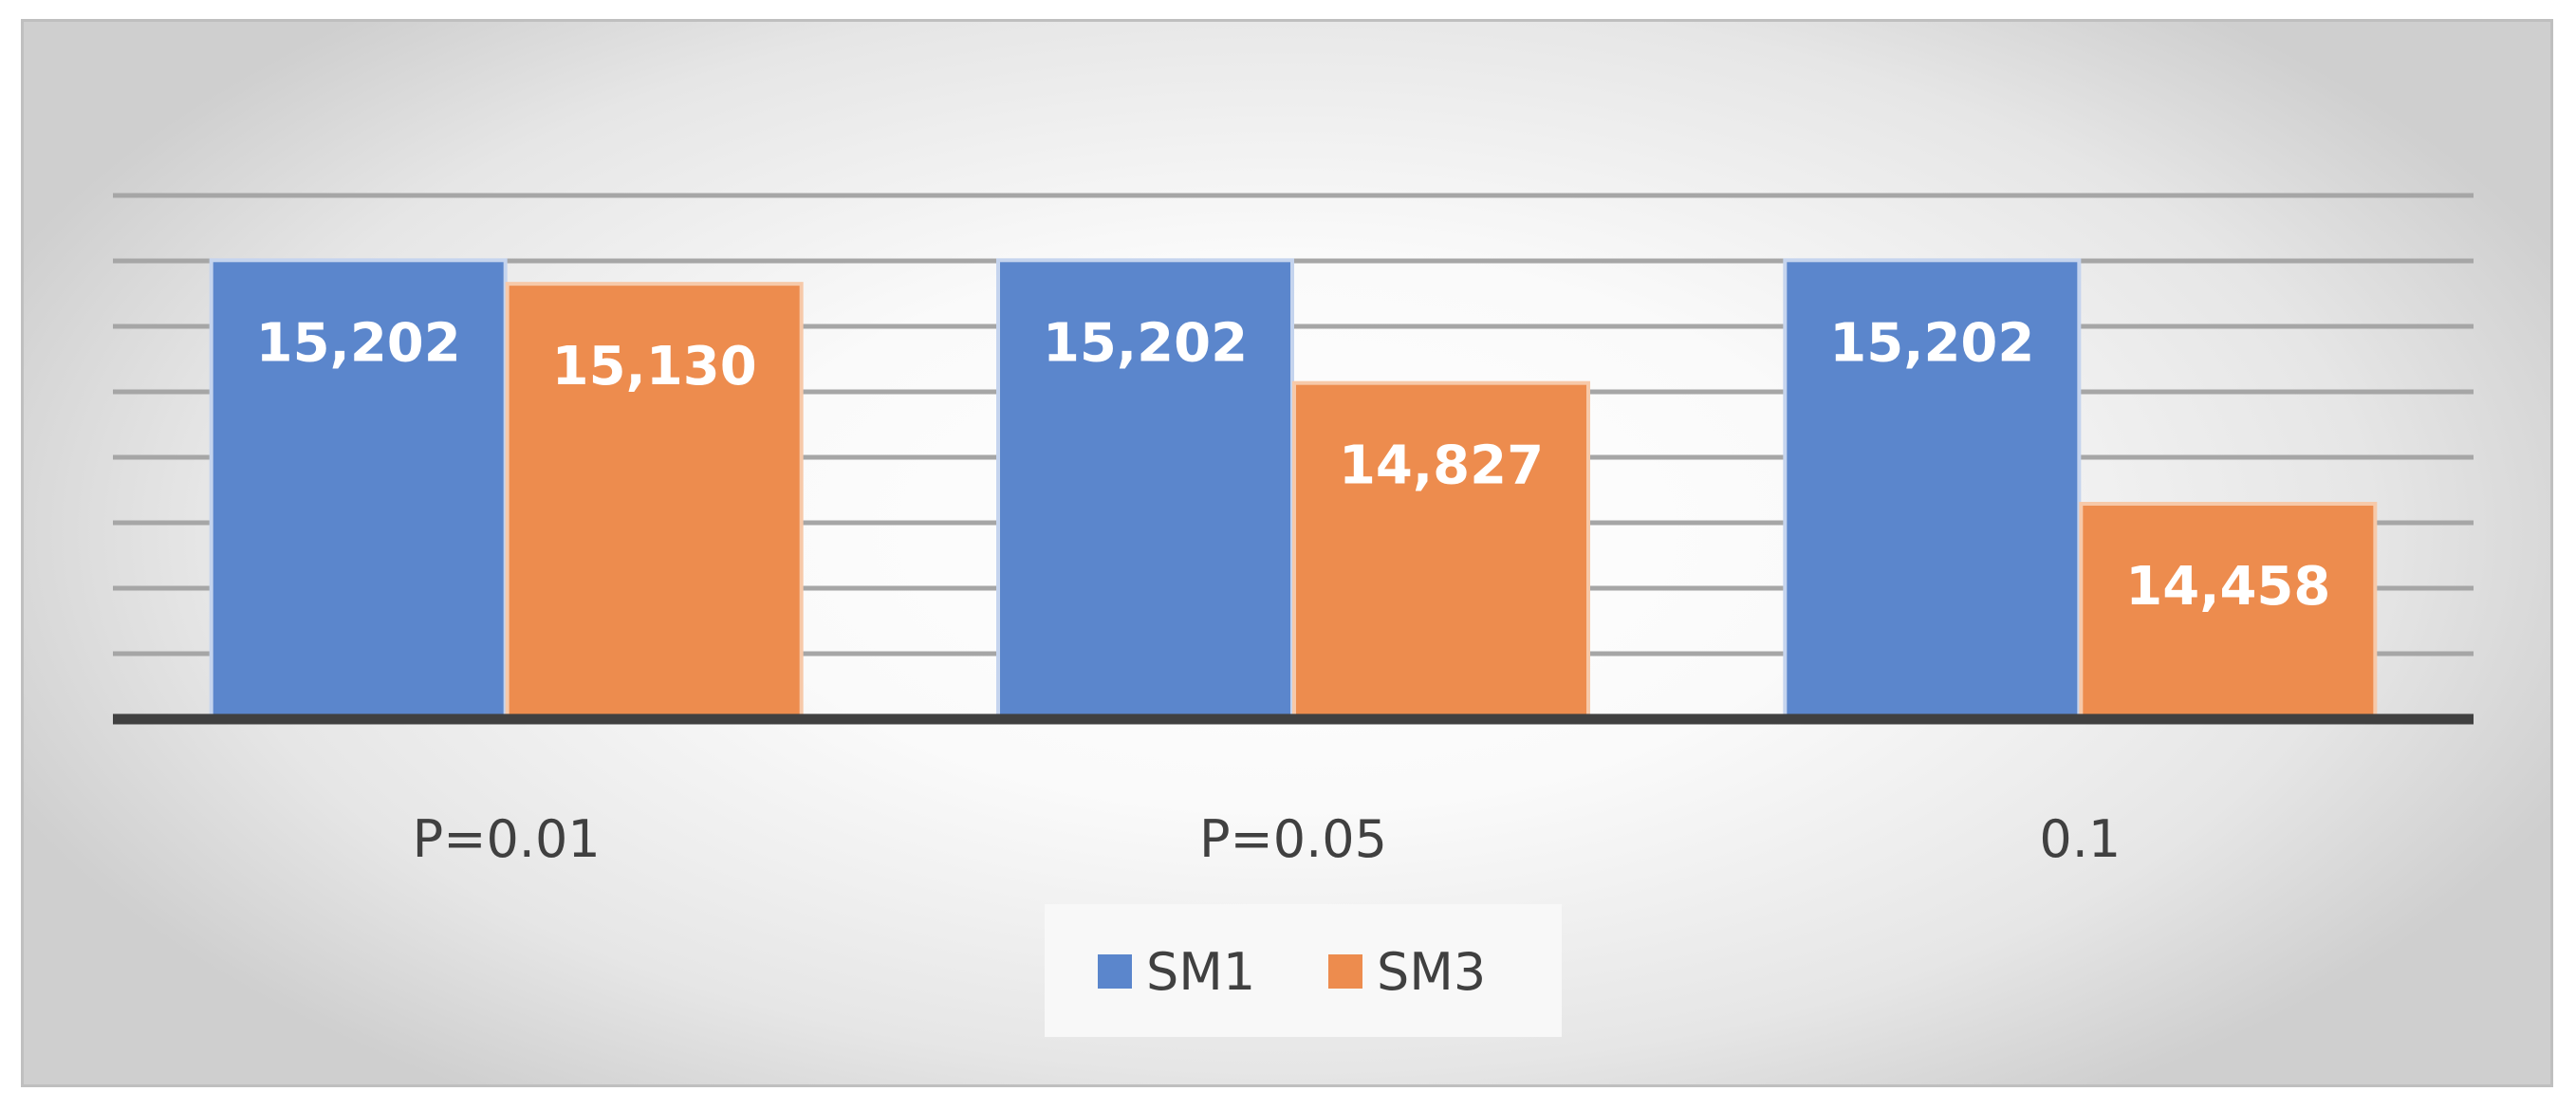 The image size is (2576, 1110). I want to click on data-label-sm3-2: 14,458, so click(2227, 587).